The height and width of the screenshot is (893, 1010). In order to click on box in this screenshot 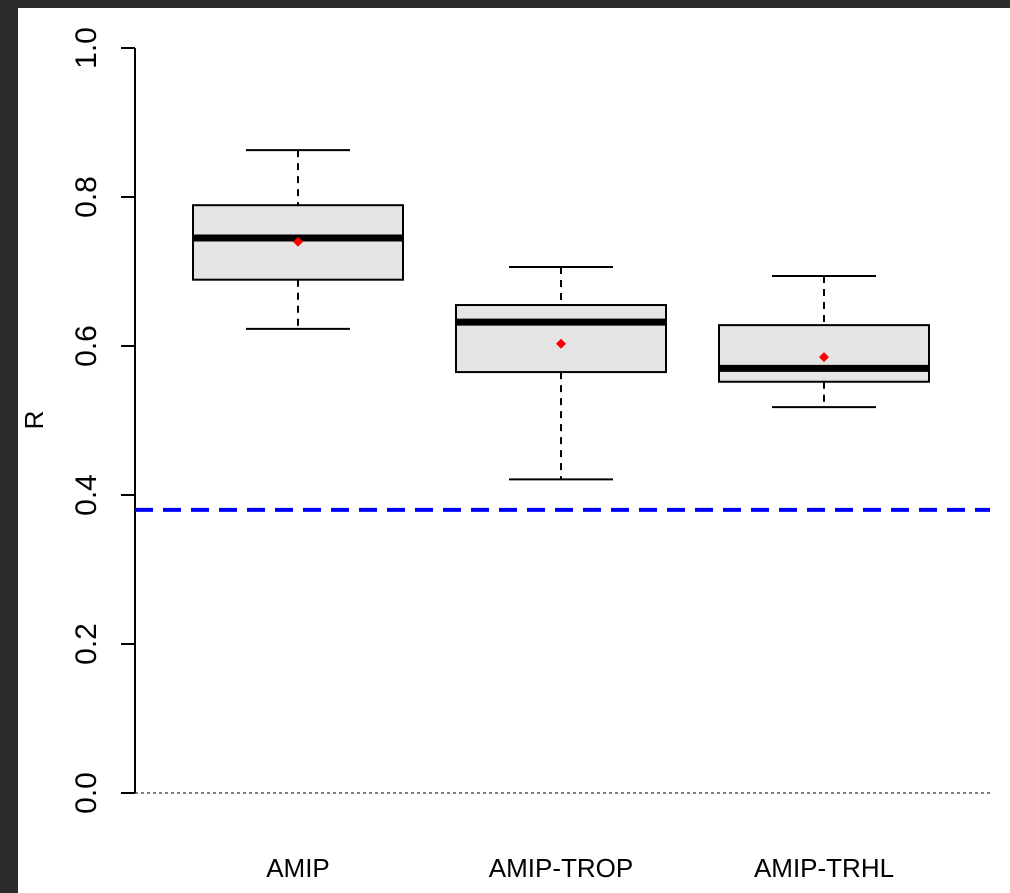, I will do `click(561, 339)`.